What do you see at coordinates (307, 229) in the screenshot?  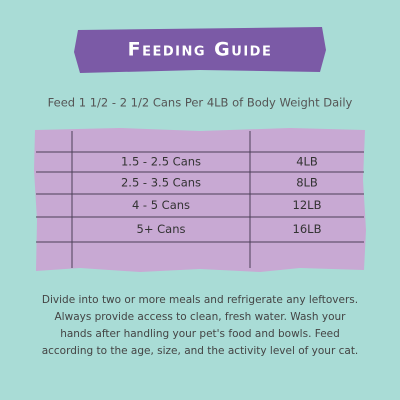 I see `weight-cell: 16LB` at bounding box center [307, 229].